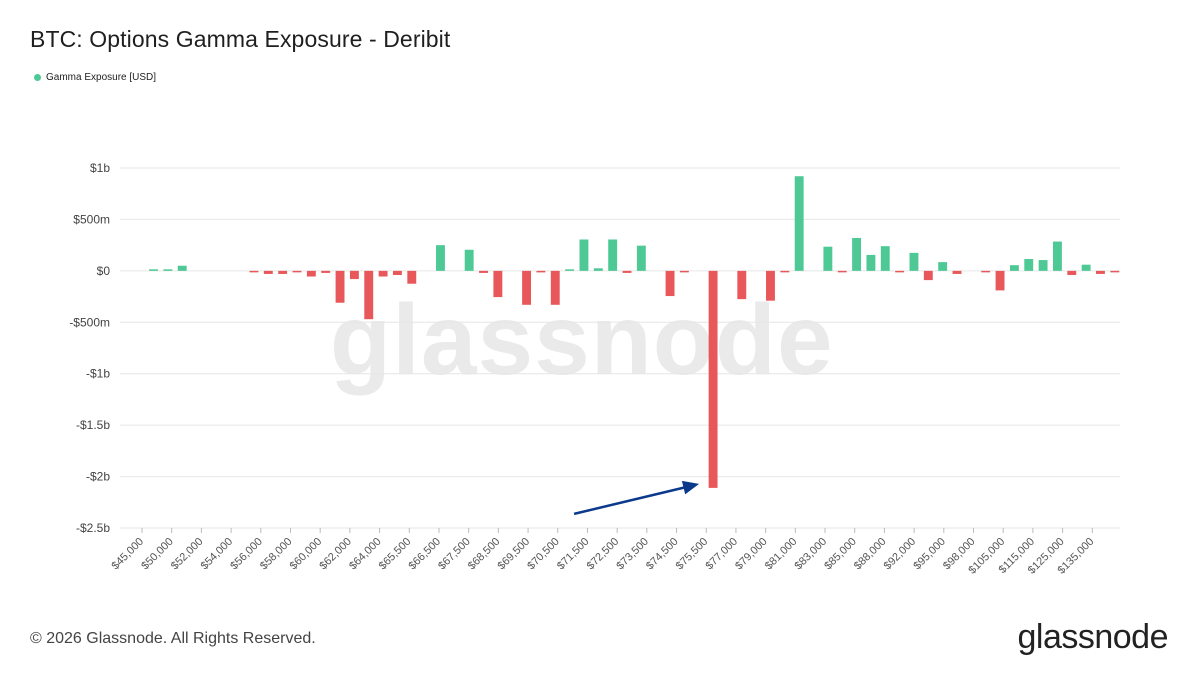 The width and height of the screenshot is (1200, 675). What do you see at coordinates (900, 554) in the screenshot?
I see `x-tick-label: $92,000` at bounding box center [900, 554].